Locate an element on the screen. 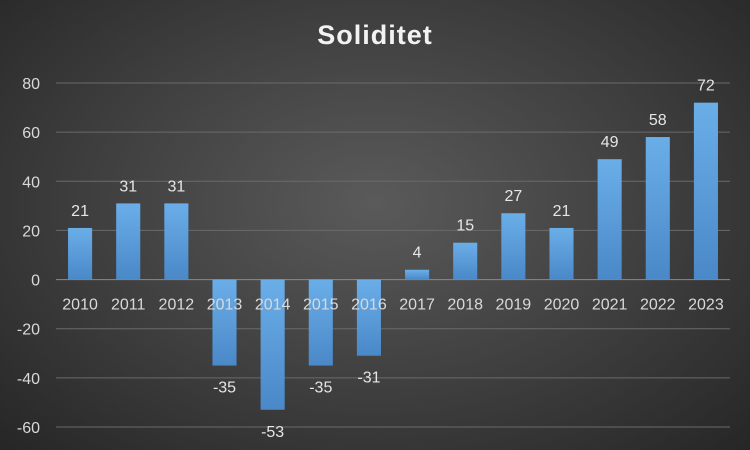 The image size is (750, 450). data-label: 58 is located at coordinates (658, 120).